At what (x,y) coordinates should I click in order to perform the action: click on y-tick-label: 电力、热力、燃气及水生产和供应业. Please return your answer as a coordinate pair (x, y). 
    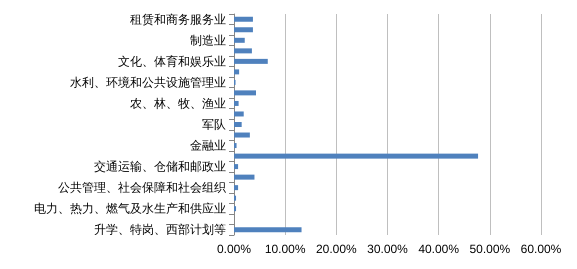
    Looking at the image, I should click on (130, 209).